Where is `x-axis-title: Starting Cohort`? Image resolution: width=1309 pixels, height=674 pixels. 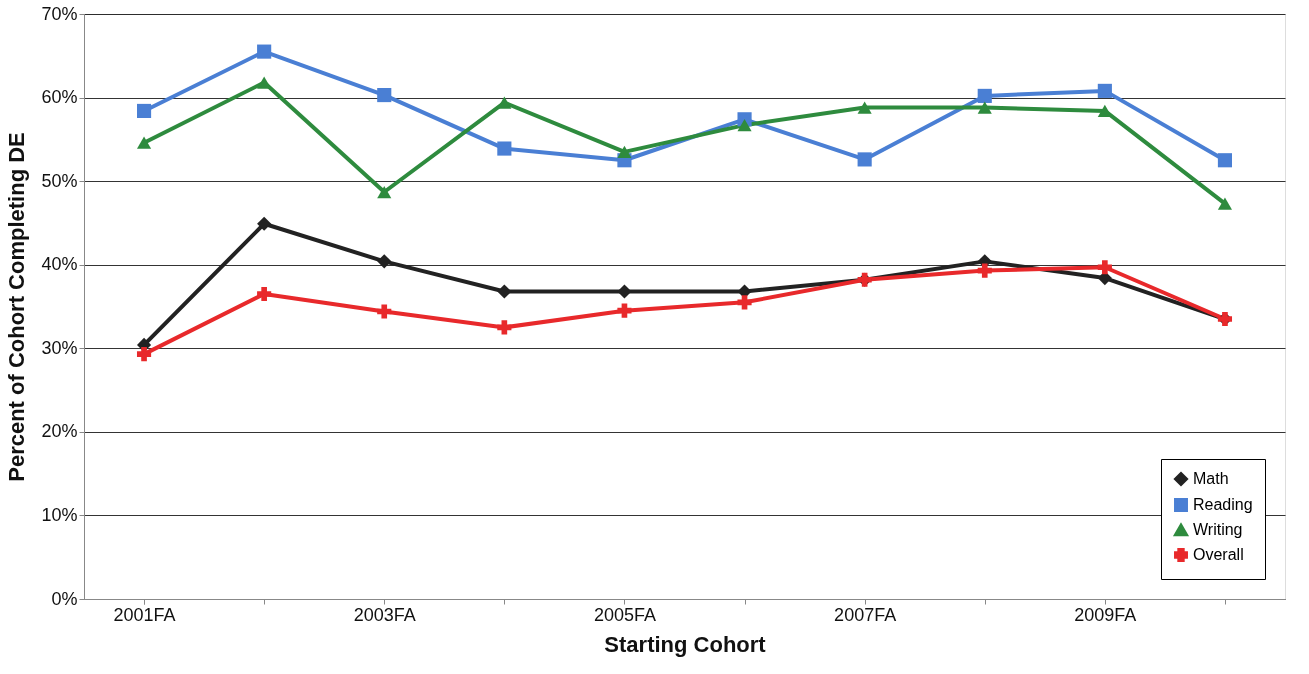 x-axis-title: Starting Cohort is located at coordinates (685, 644).